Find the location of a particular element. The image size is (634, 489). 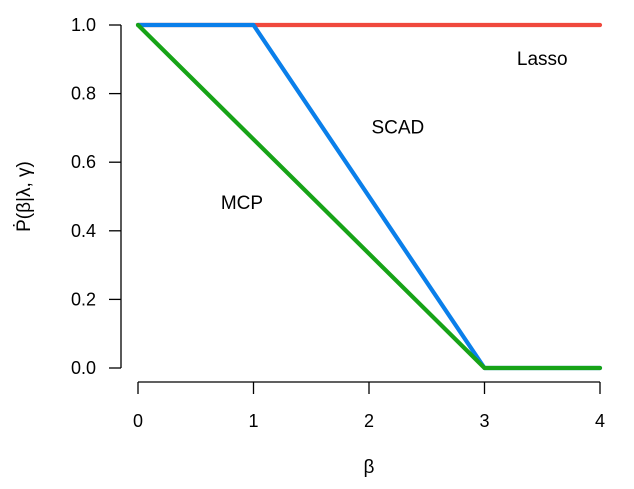

y-tick-label: 1.0 is located at coordinates (83, 25).